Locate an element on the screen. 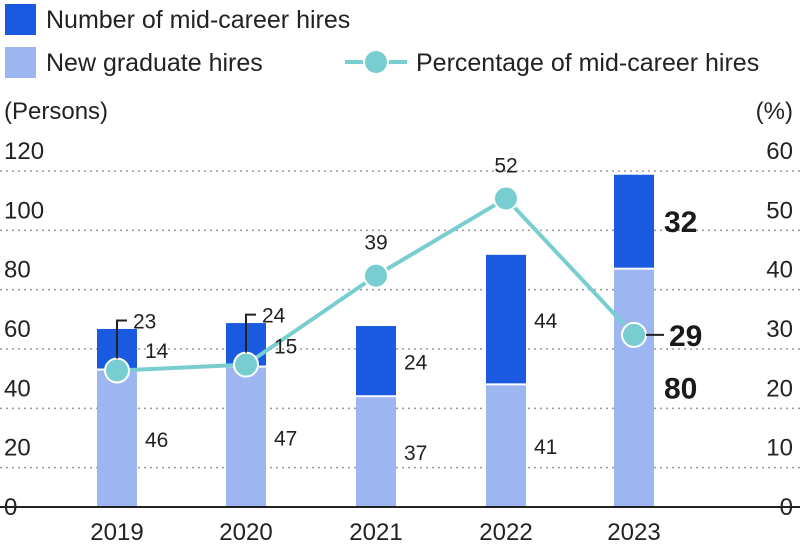  x-tick-label: 2019 is located at coordinates (116, 532).